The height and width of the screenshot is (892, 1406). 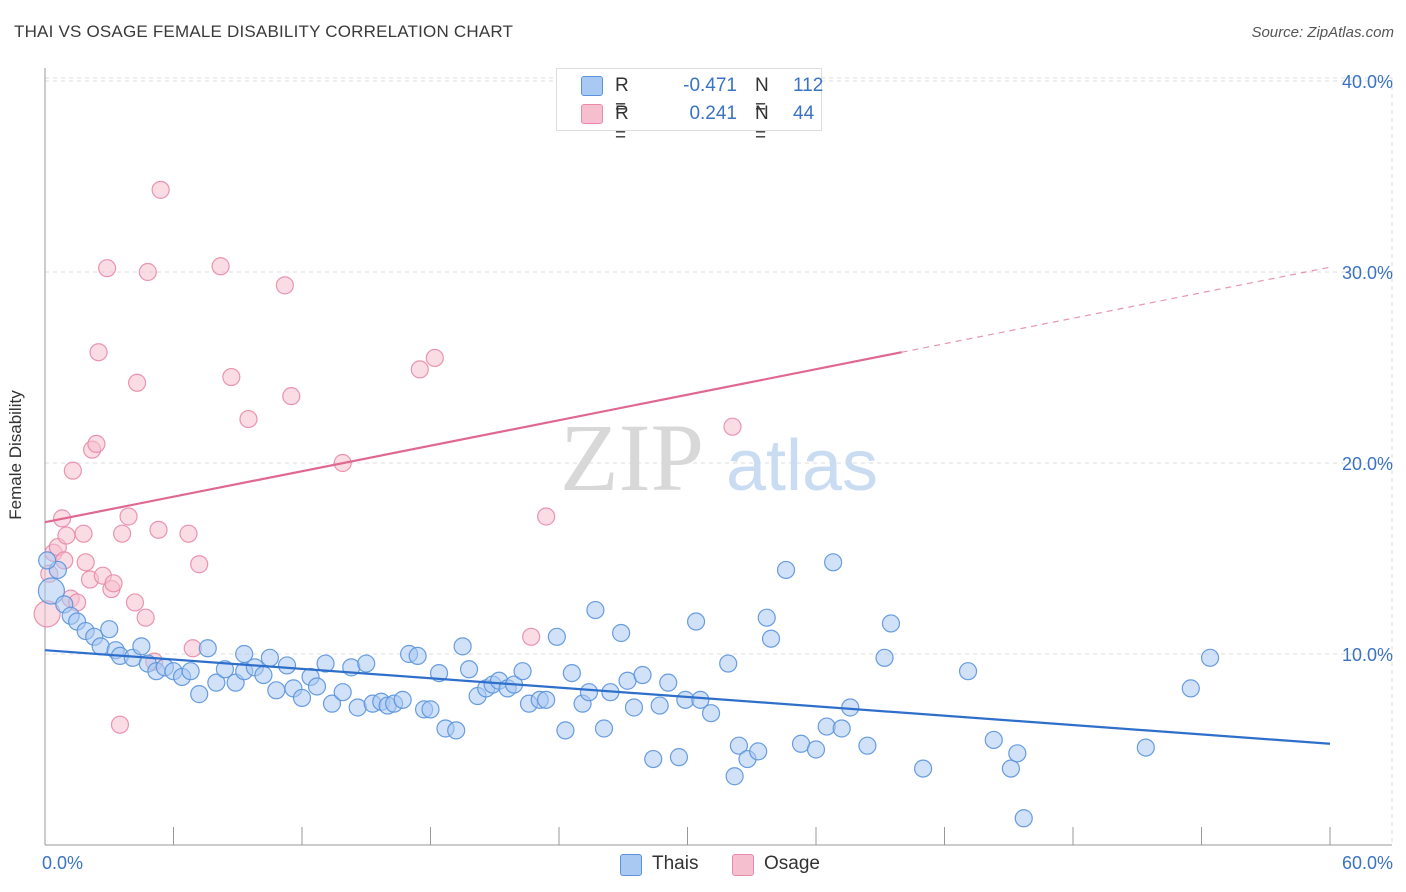 I want to click on y-tick-label: 40.0%, so click(x=1367, y=82).